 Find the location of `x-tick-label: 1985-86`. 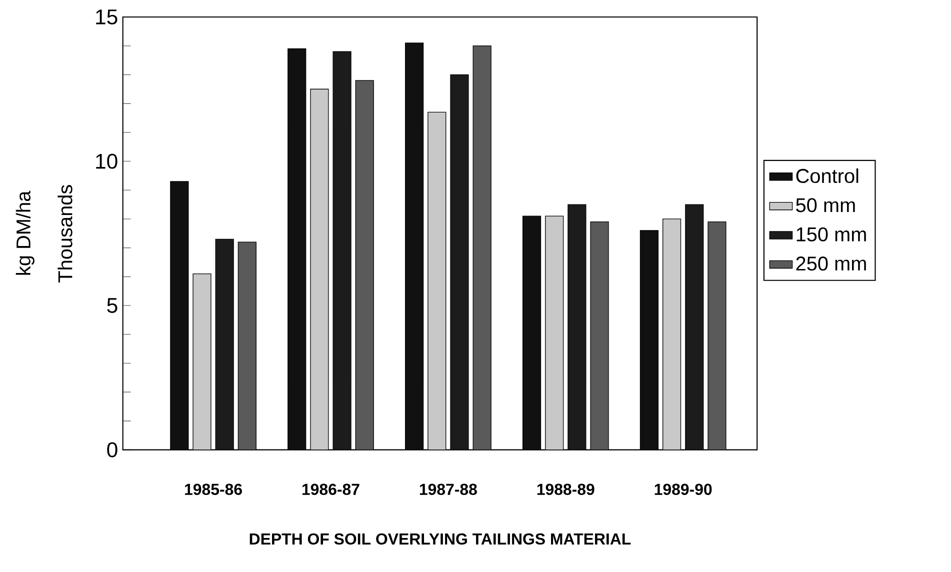

x-tick-label: 1985-86 is located at coordinates (213, 490).